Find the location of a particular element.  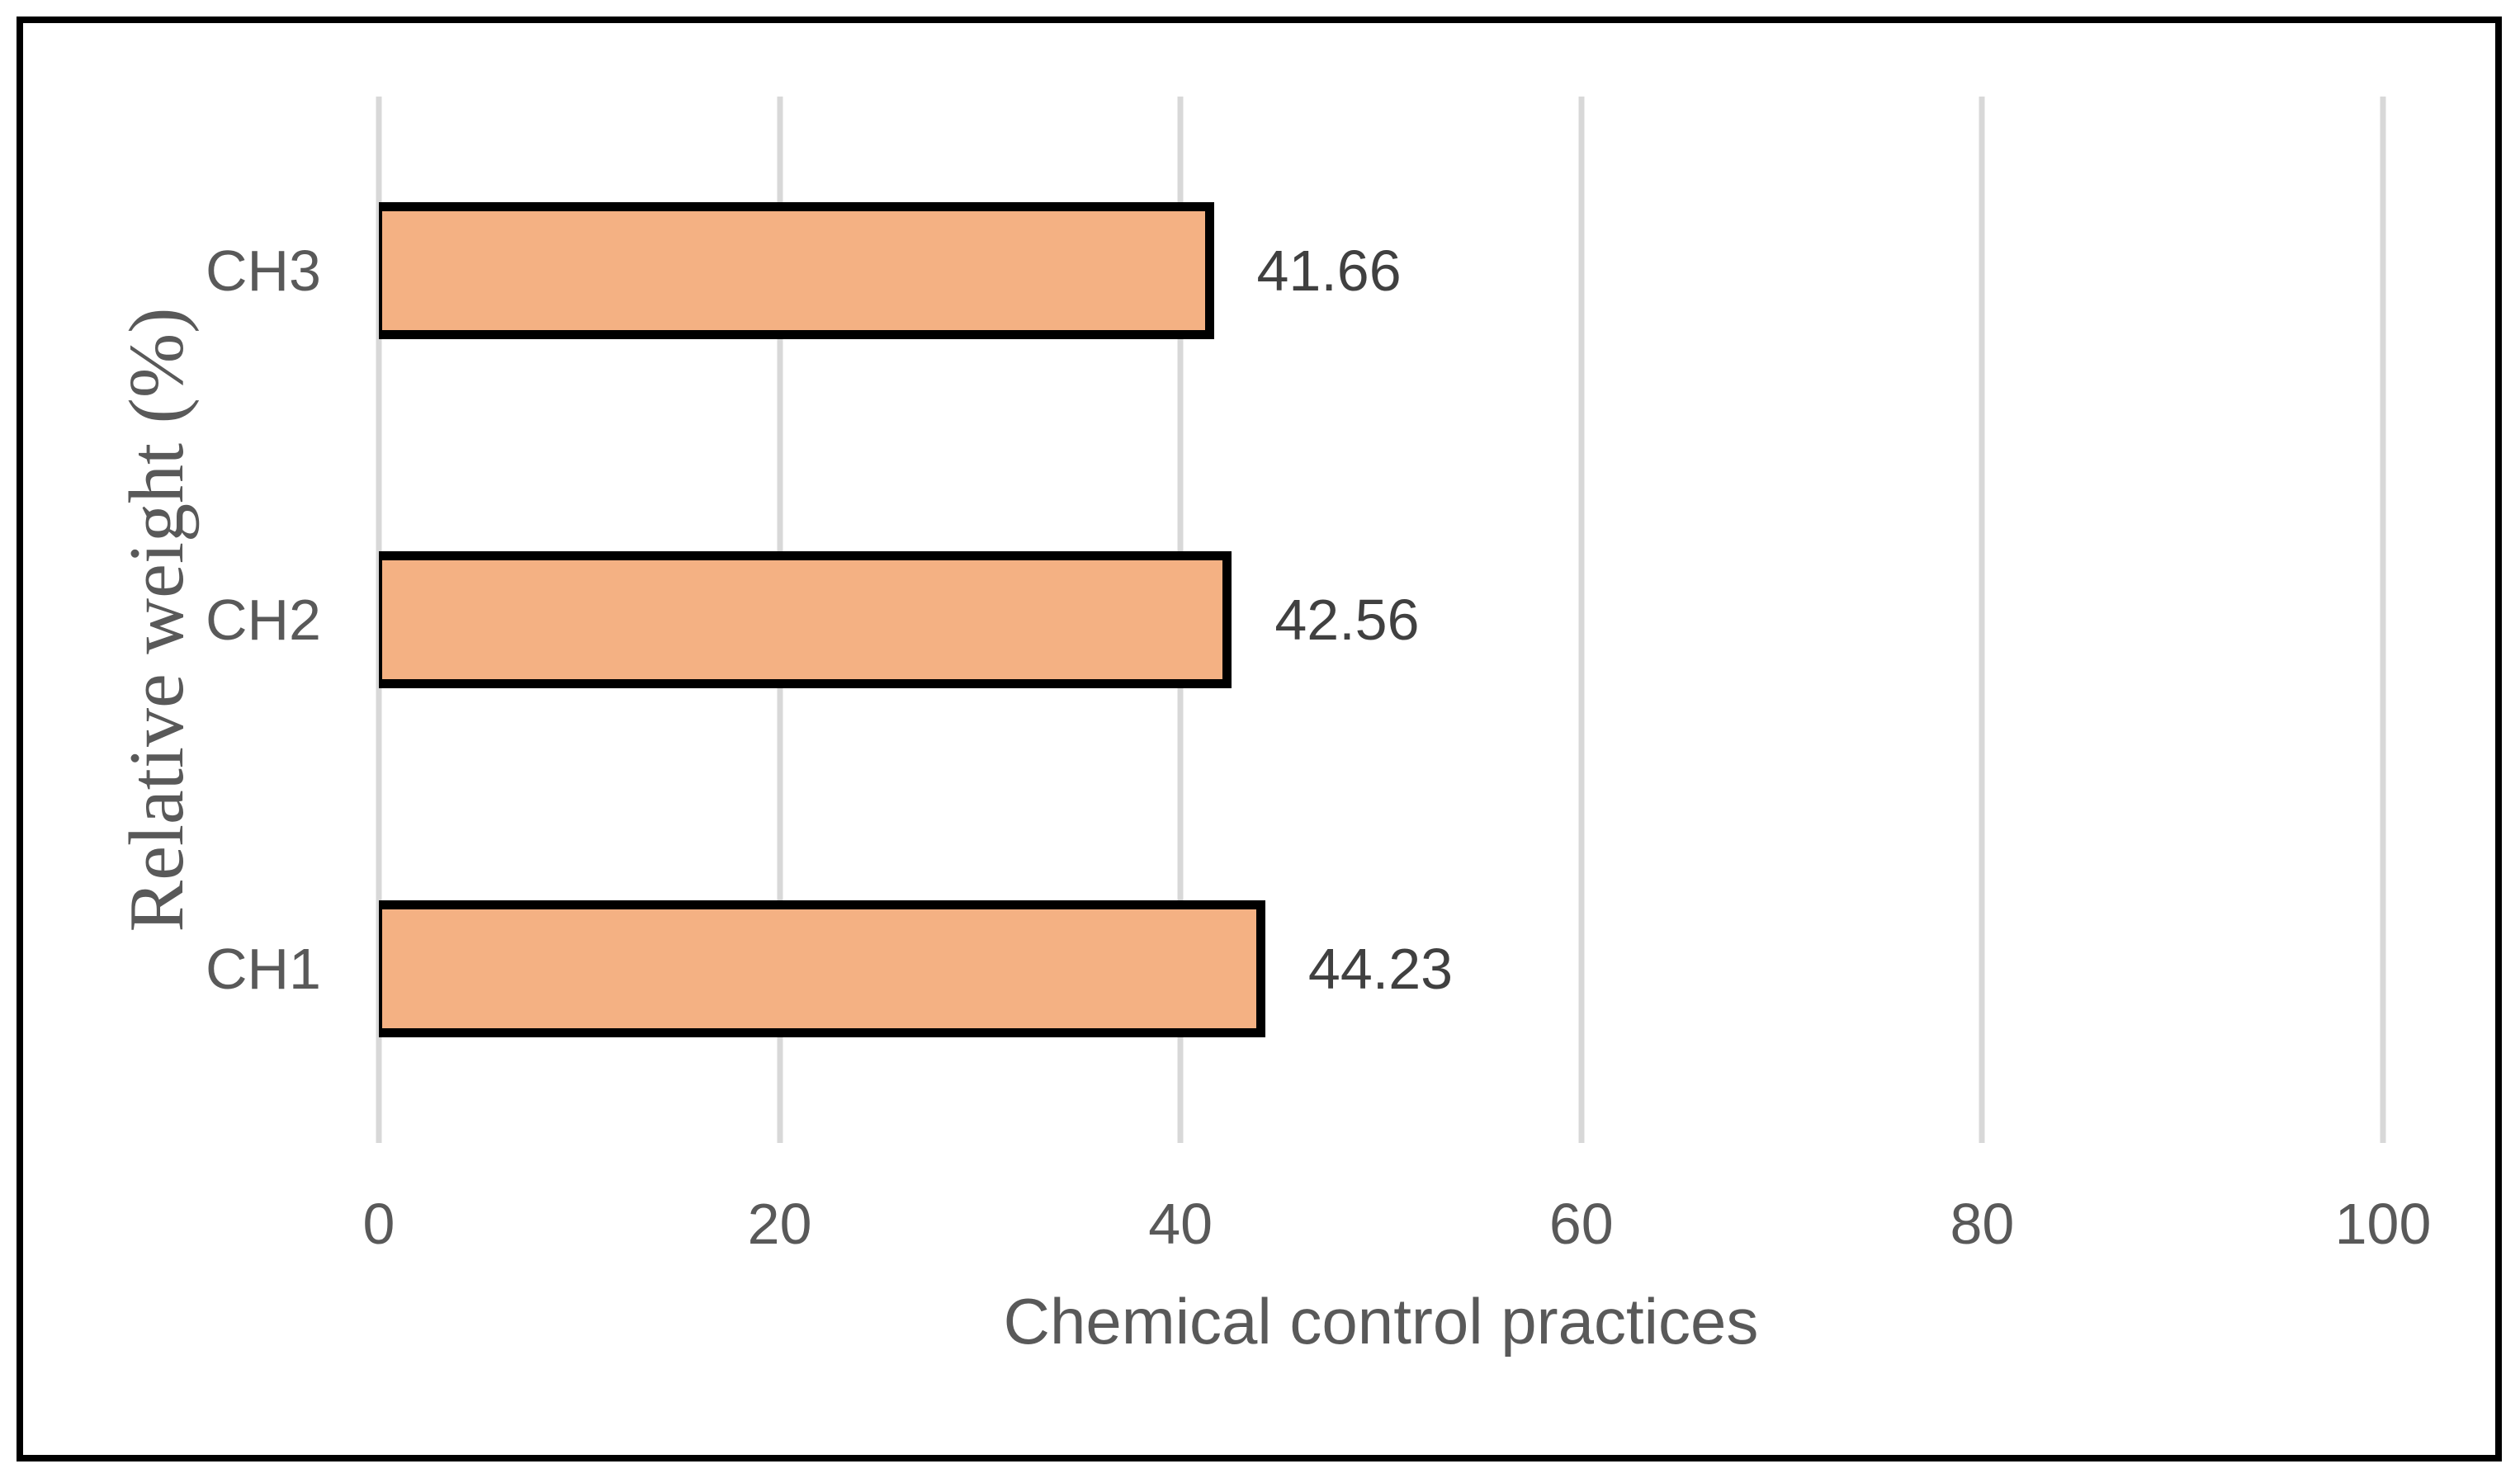

value-label-ch3: 41.66 is located at coordinates (1329, 271).